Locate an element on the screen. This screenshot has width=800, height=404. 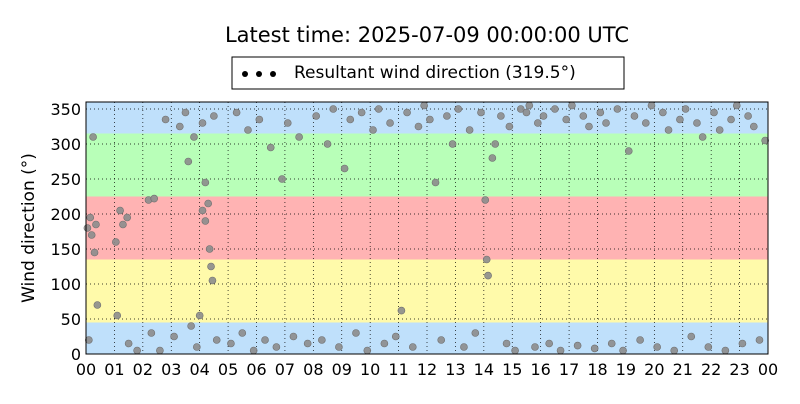
x-tick-label: 08 is located at coordinates (313, 369).